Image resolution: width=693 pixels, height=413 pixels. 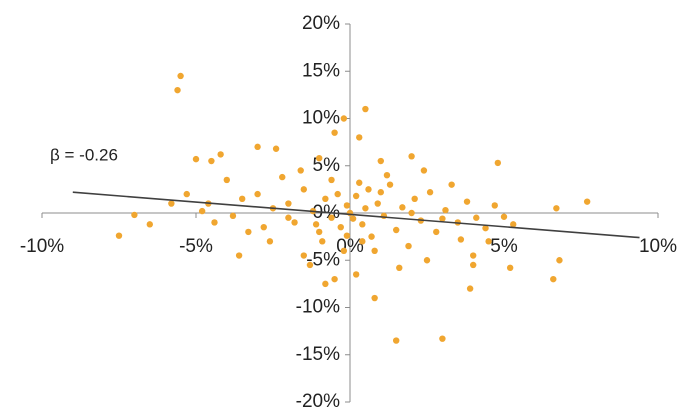 What do you see at coordinates (321, 23) in the screenshot?
I see `y-tick-label: 20%` at bounding box center [321, 23].